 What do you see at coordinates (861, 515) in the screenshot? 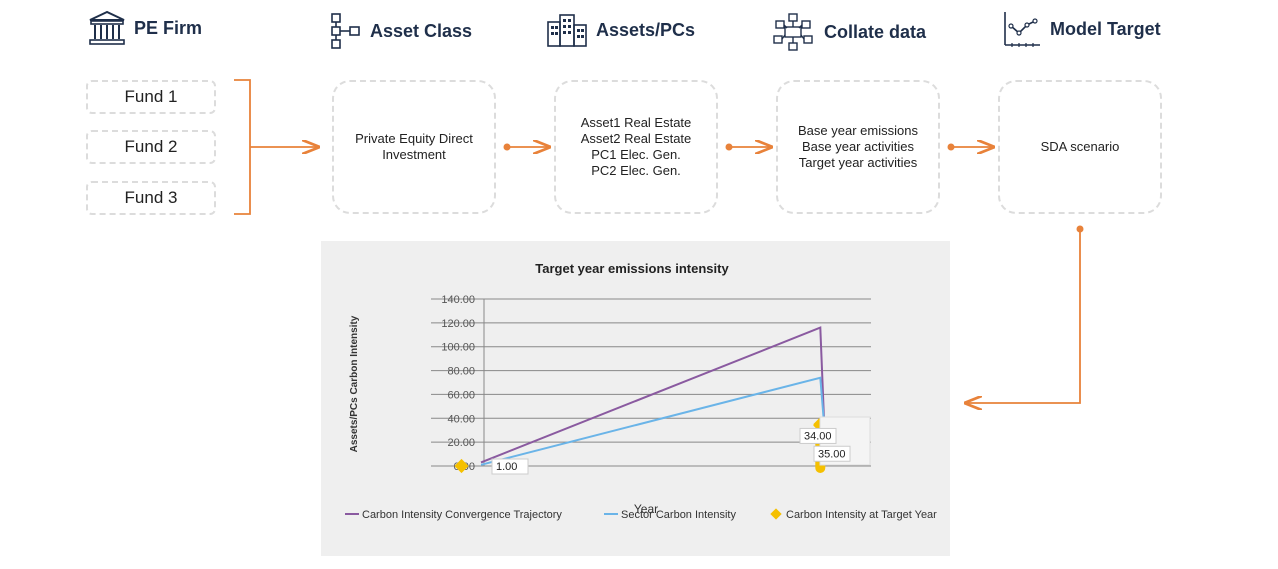
I see `legend-label-3: Carbon Intensity at Target Year` at bounding box center [861, 515].